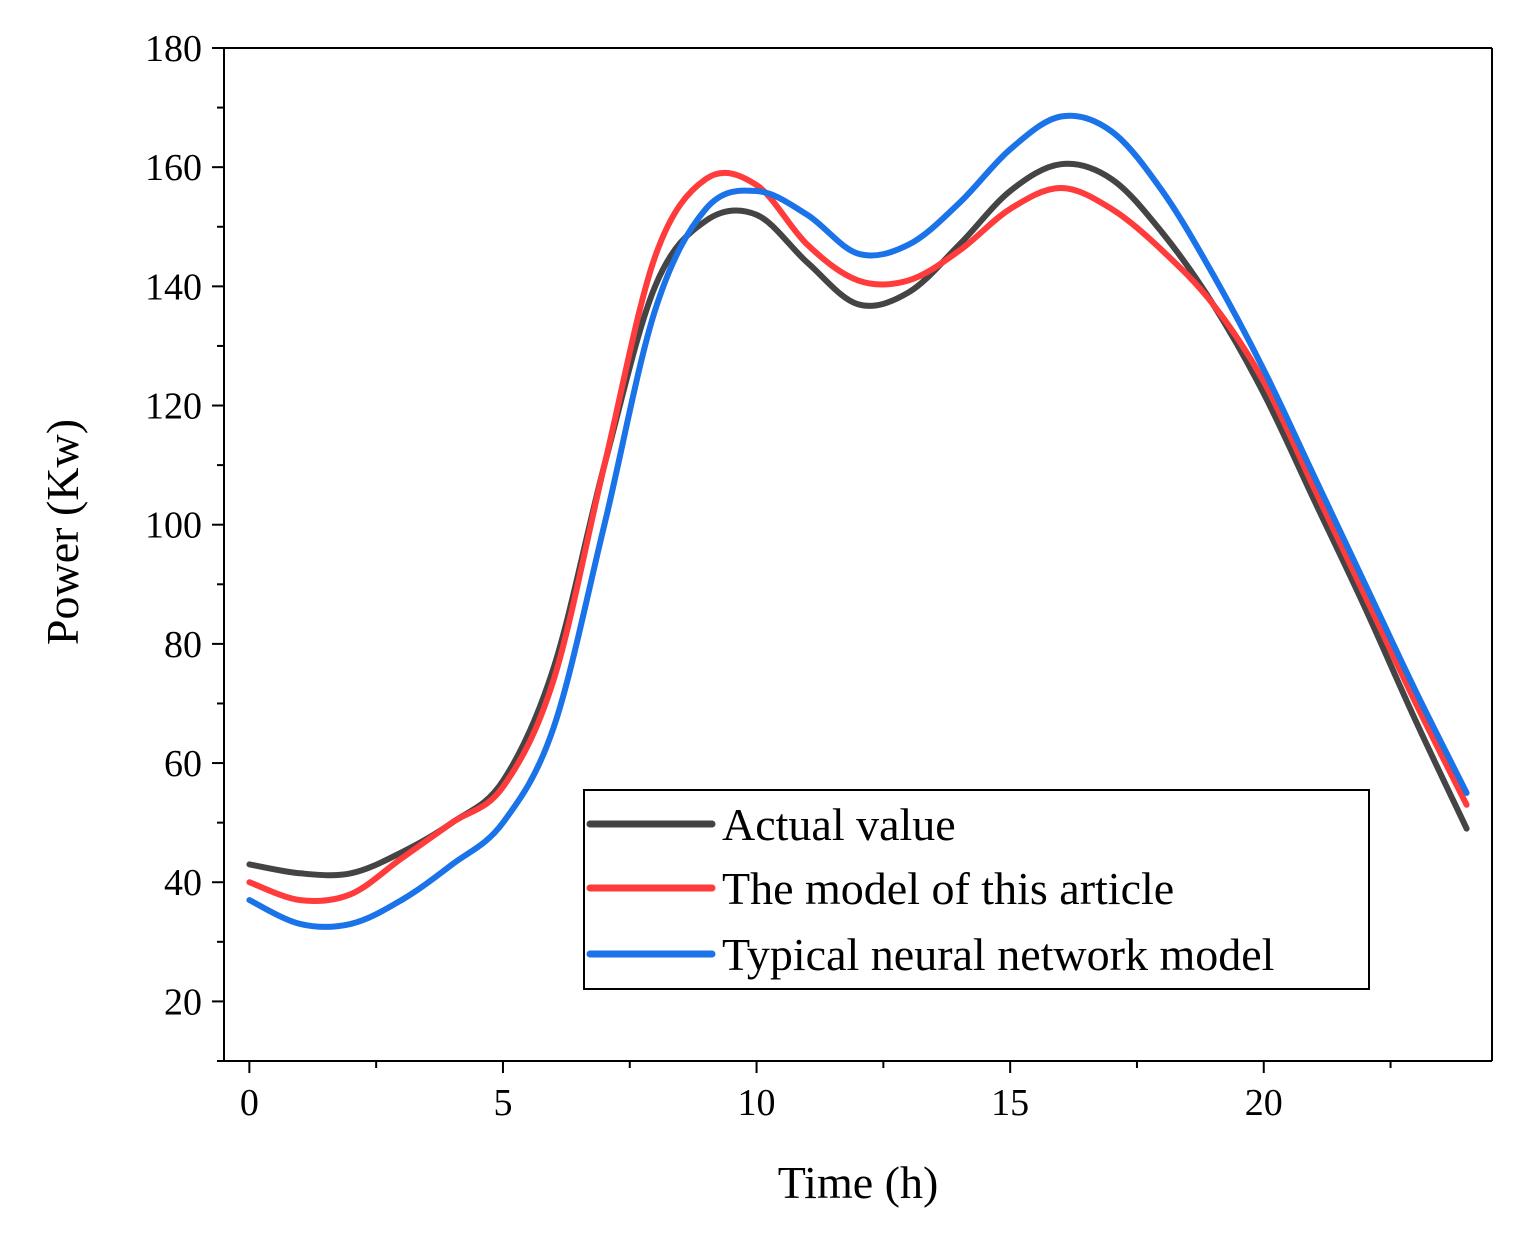 Image resolution: width=1522 pixels, height=1236 pixels. I want to click on x-tick-label: 20, so click(1264, 1103).